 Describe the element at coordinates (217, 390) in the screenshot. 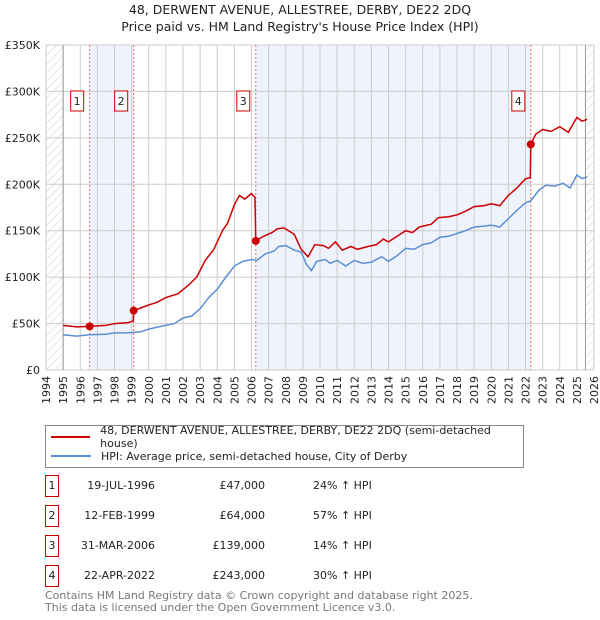

I see `x-tick-label: 2004` at that location.